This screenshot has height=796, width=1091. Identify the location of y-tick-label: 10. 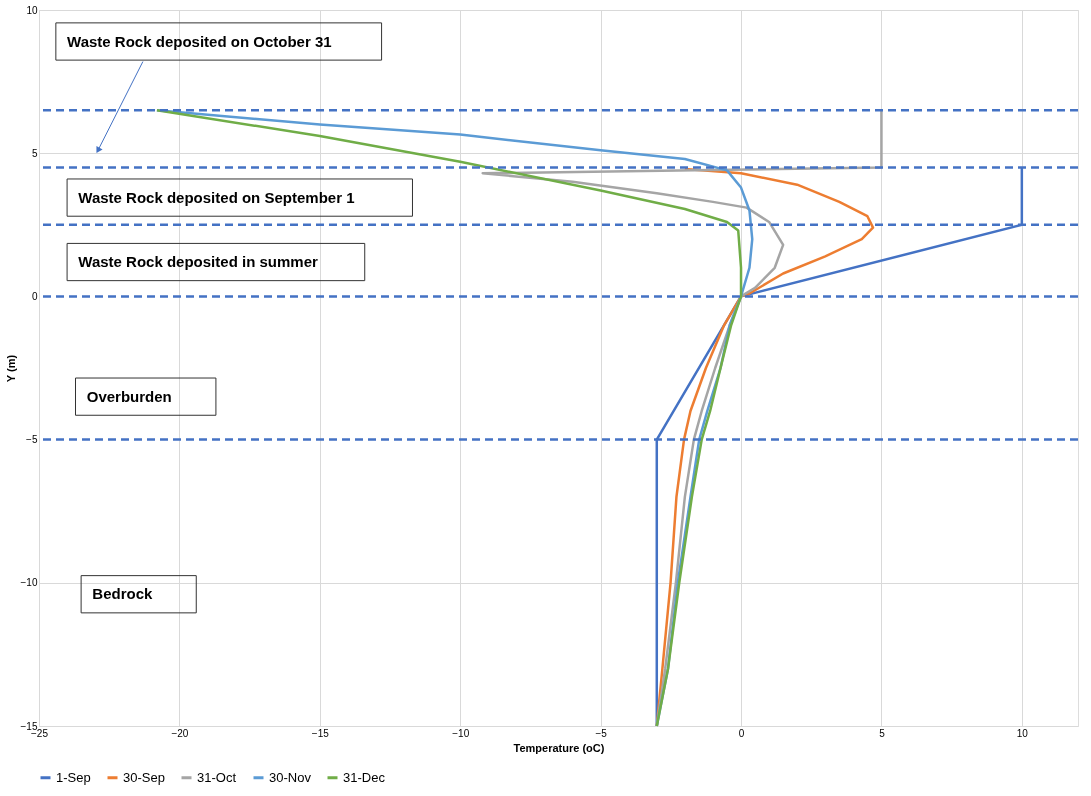
(32, 10).